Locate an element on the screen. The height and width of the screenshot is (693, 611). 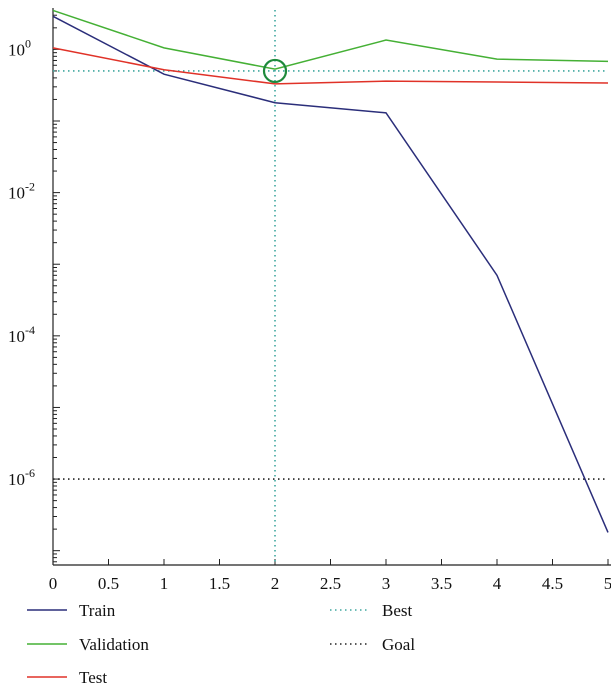
y-tick-label: 10⁻² is located at coordinates (21, 191).